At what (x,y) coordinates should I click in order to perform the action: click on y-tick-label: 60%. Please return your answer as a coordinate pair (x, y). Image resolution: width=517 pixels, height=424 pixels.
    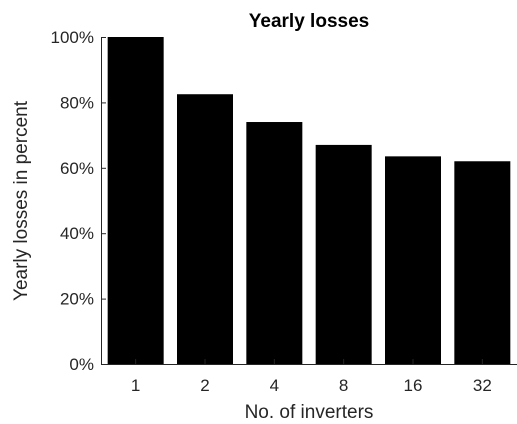
    Looking at the image, I should click on (77, 168).